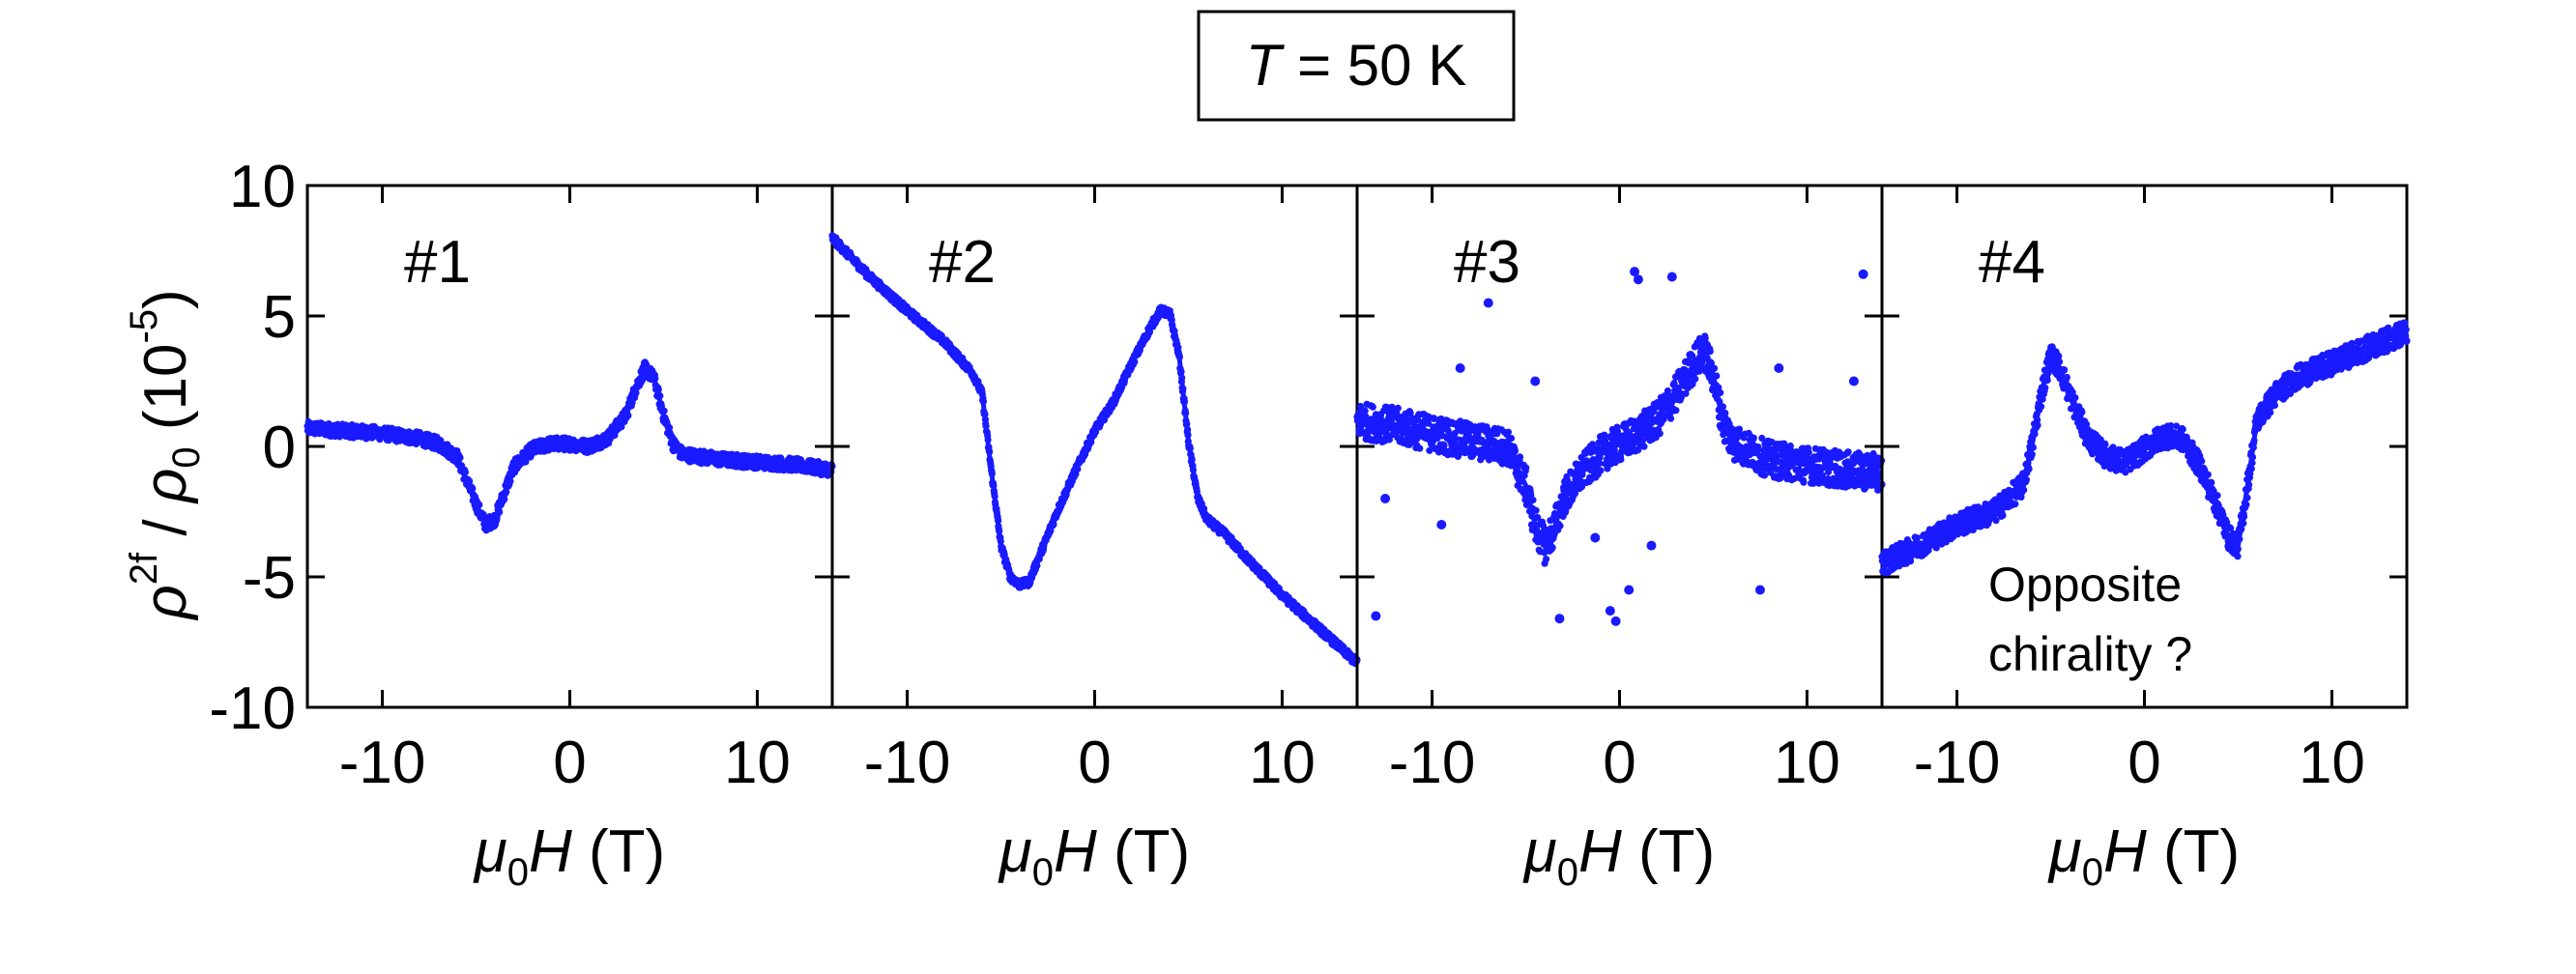 This screenshot has height=974, width=2576. Describe the element at coordinates (144, 568) in the screenshot. I see `y-label-superscript: 2f` at that location.